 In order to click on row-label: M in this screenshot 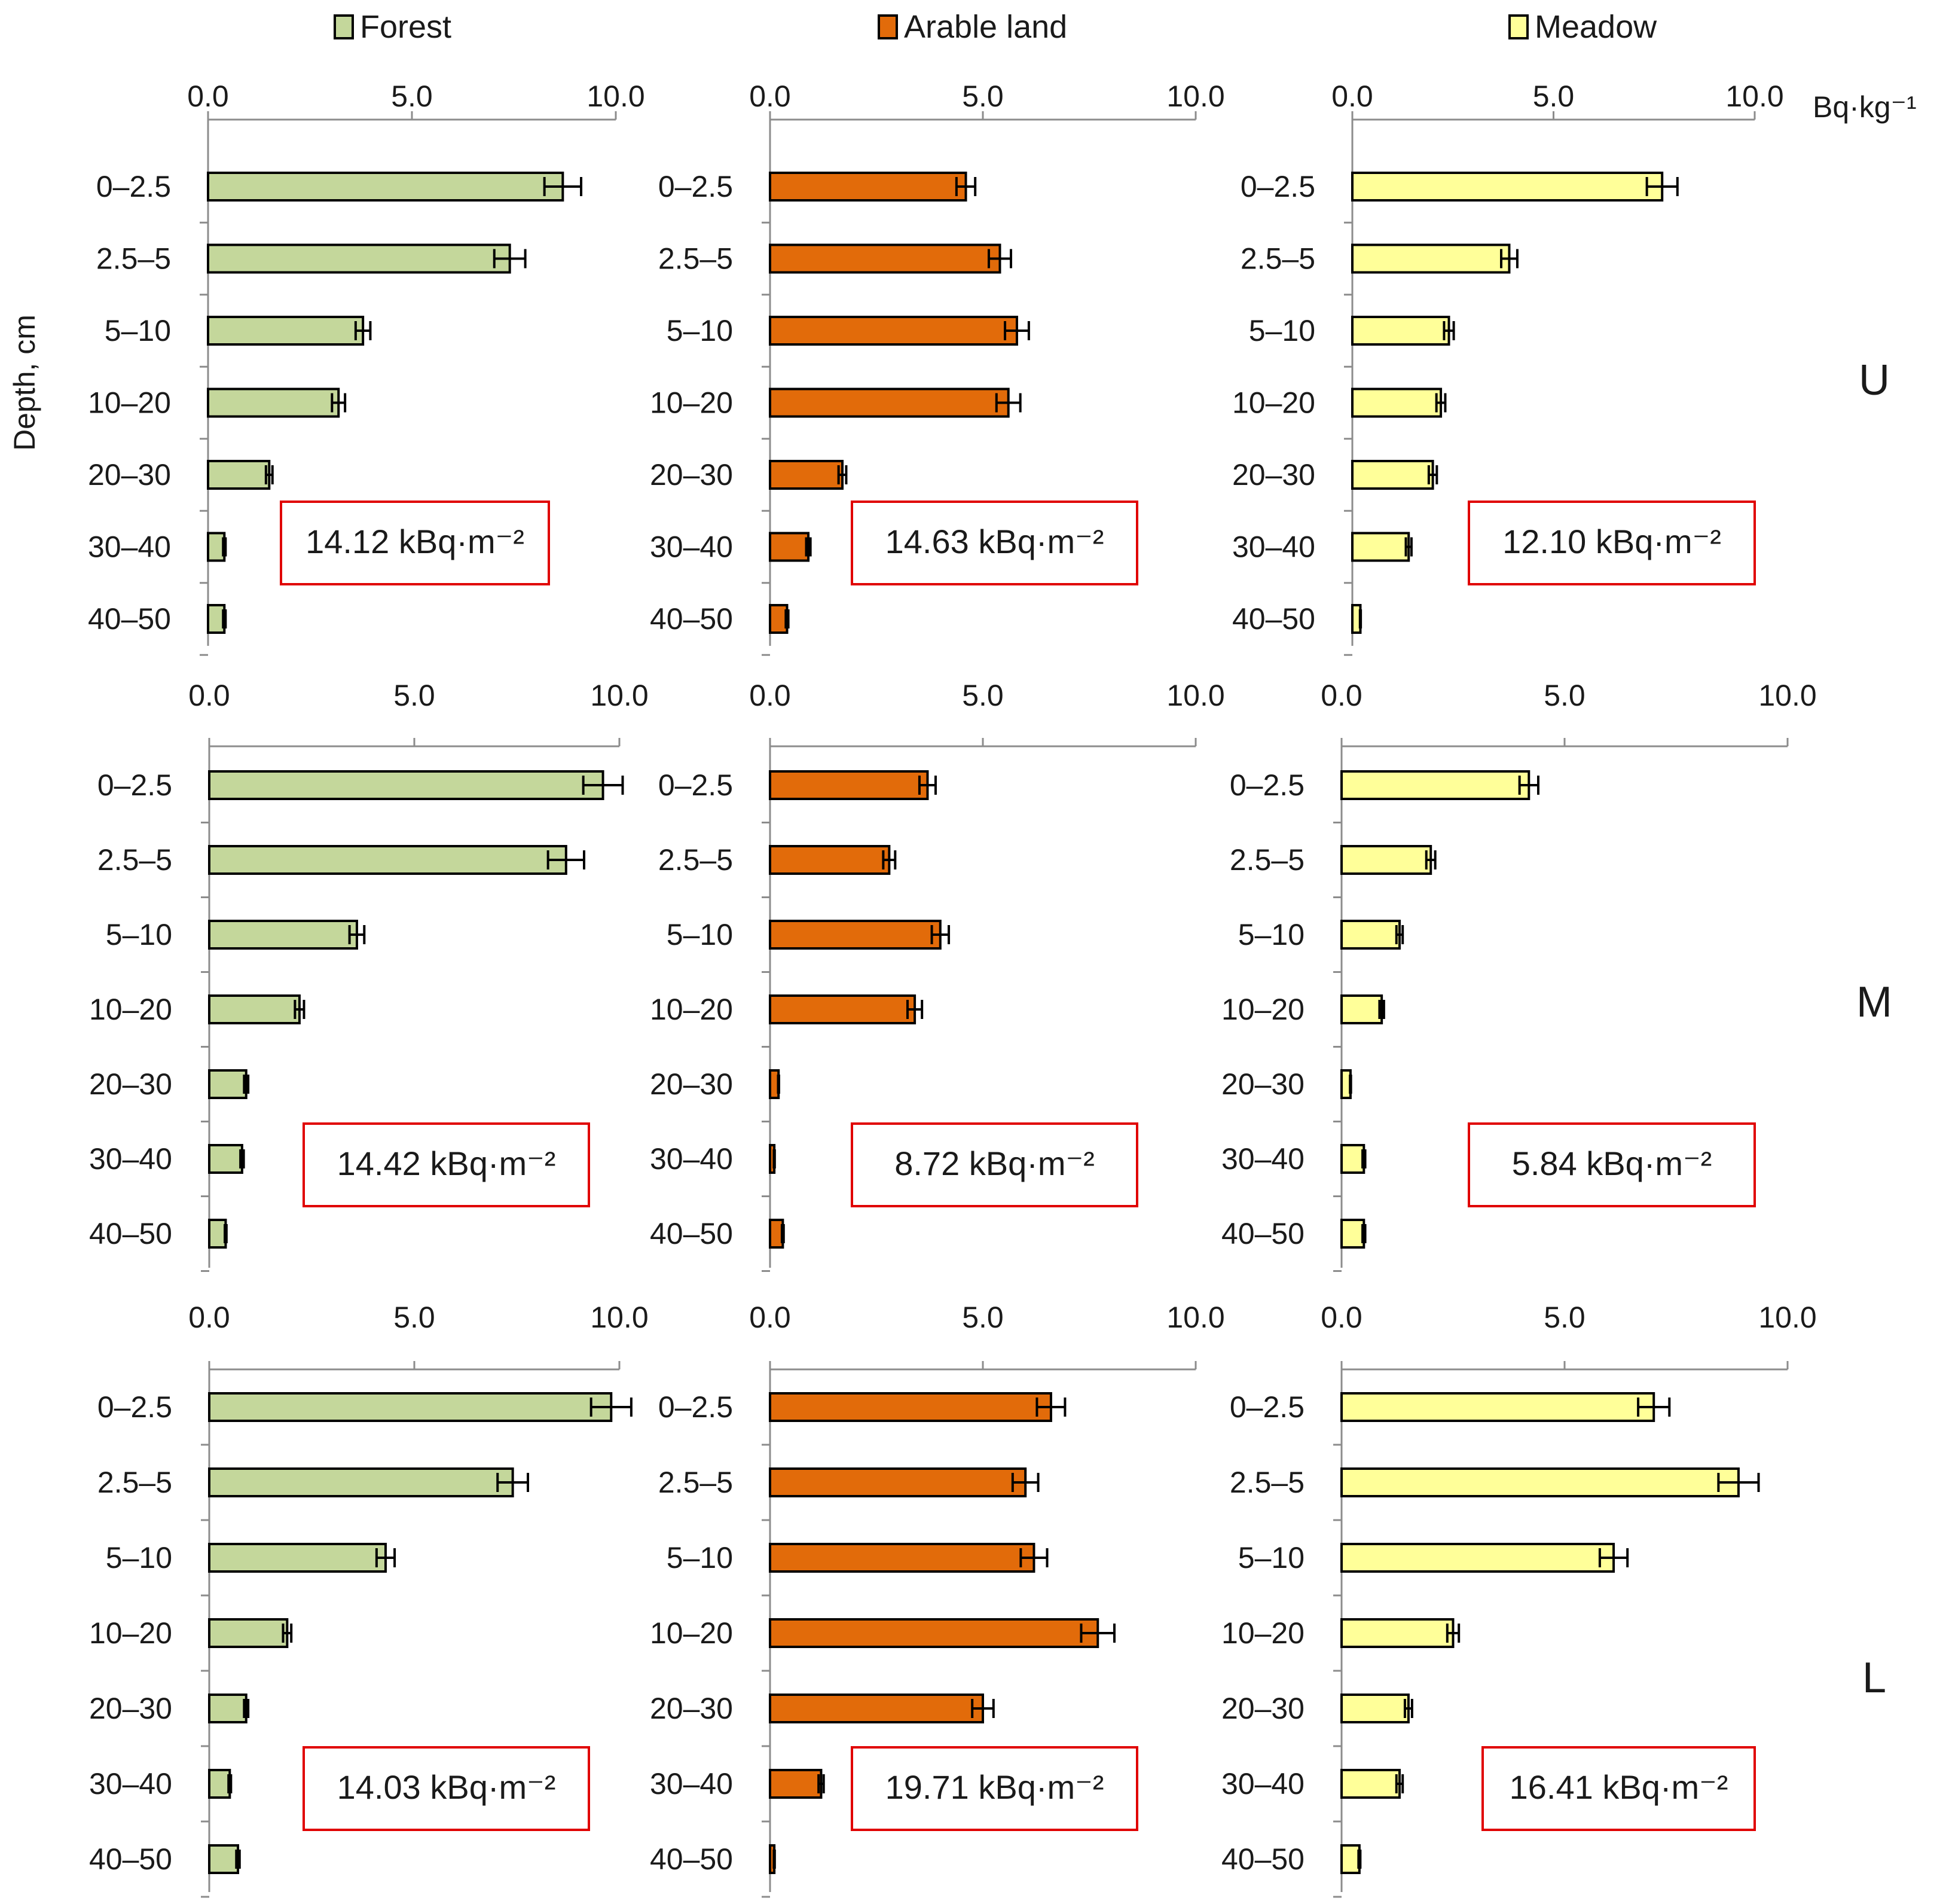, I will do `click(1874, 1002)`.